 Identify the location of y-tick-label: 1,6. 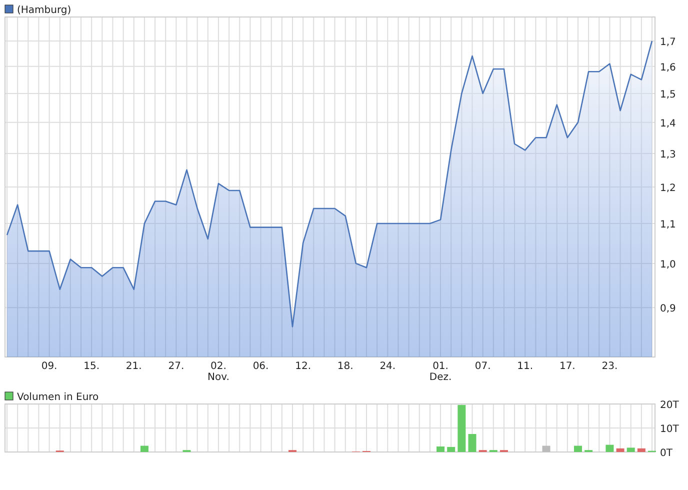
(668, 68).